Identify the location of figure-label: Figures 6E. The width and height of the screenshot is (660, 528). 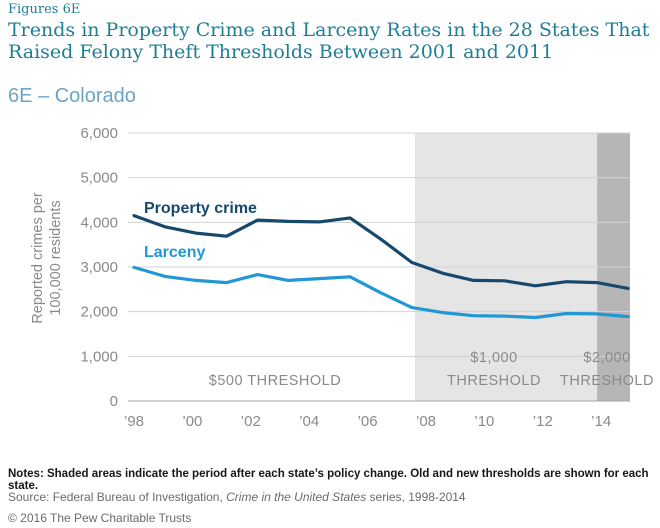
(44, 9).